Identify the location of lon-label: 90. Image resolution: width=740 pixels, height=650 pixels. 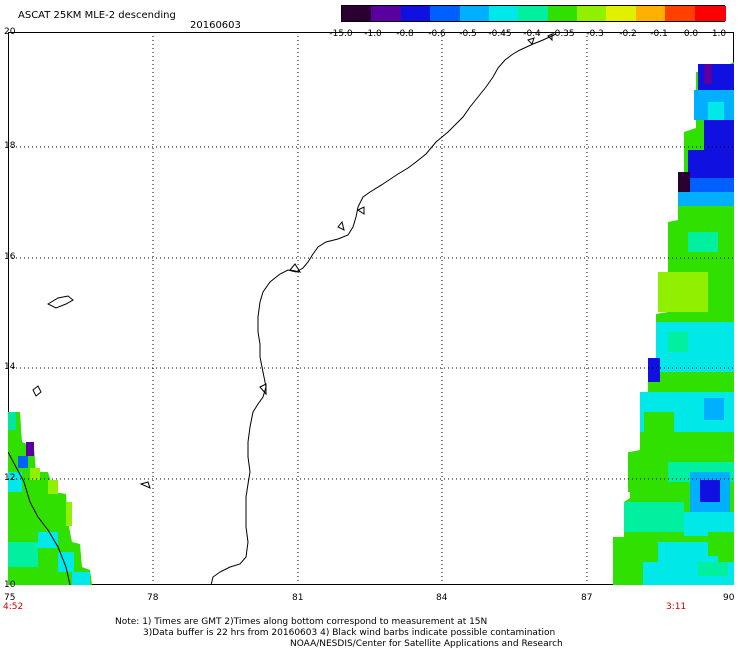
(729, 598).